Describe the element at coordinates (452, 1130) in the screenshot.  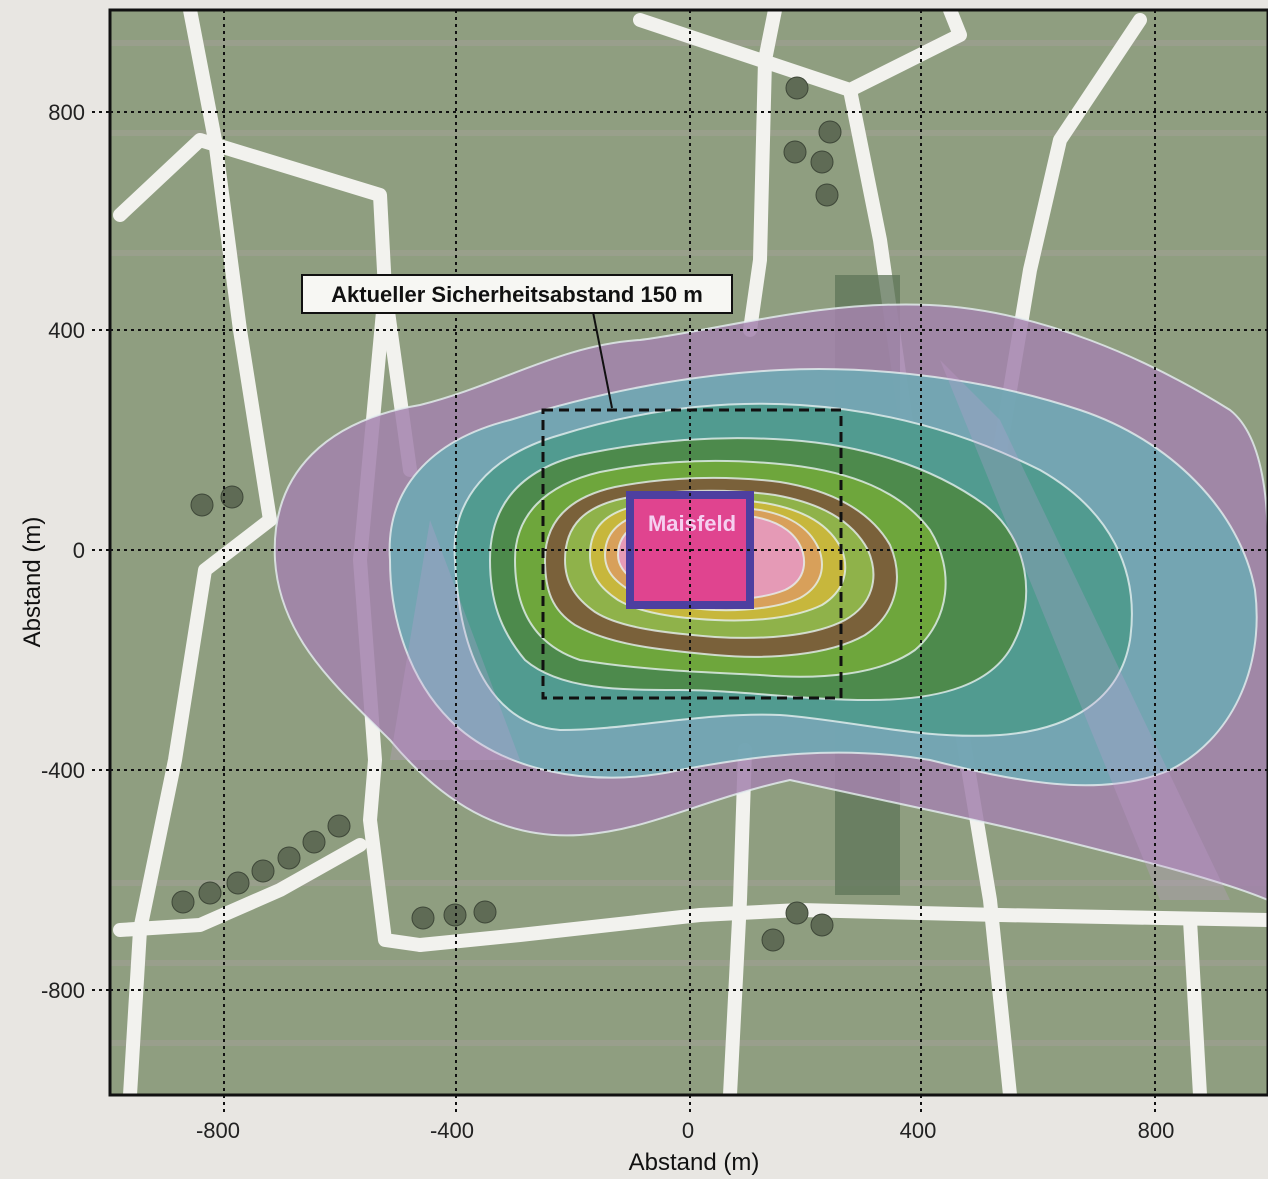
I see `x-tick-label: -400` at that location.